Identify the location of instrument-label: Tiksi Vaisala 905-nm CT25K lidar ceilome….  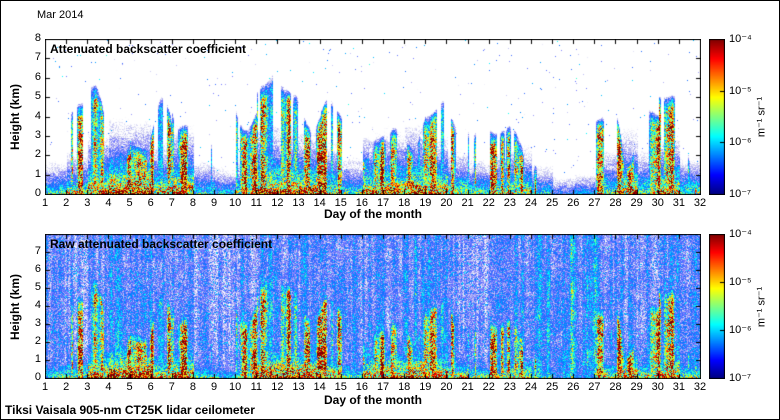
(130, 410).